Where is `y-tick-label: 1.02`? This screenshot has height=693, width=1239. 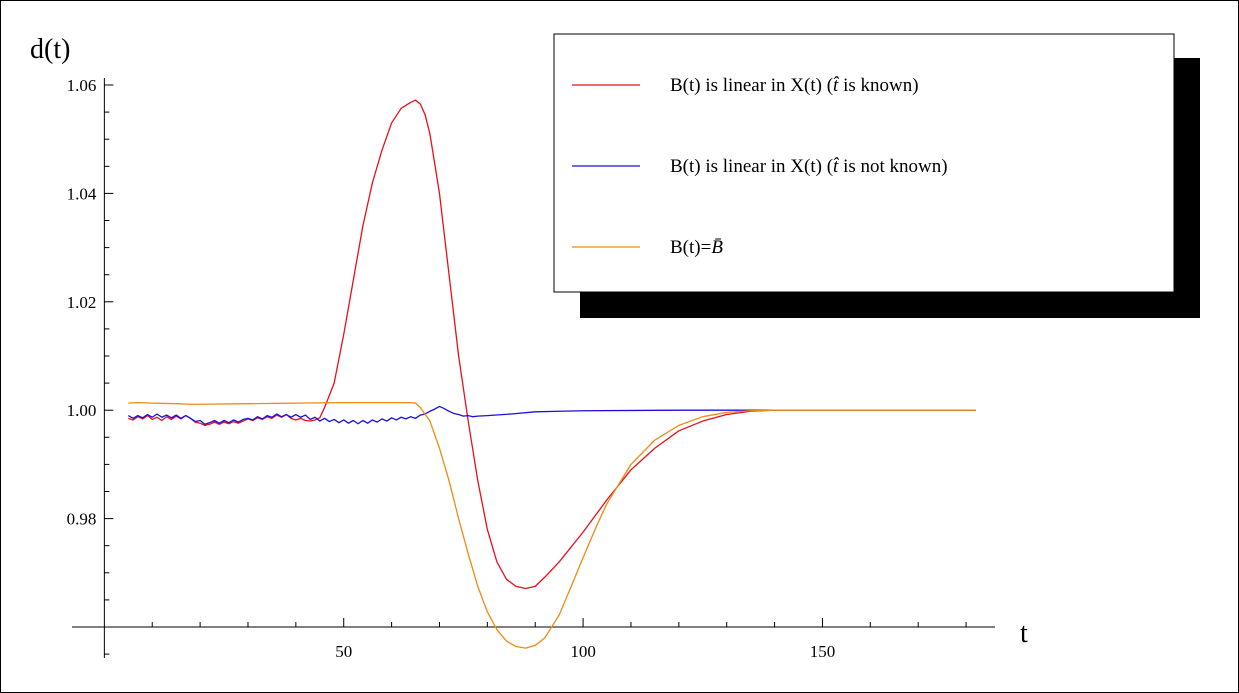
y-tick-label: 1.02 is located at coordinates (82, 302).